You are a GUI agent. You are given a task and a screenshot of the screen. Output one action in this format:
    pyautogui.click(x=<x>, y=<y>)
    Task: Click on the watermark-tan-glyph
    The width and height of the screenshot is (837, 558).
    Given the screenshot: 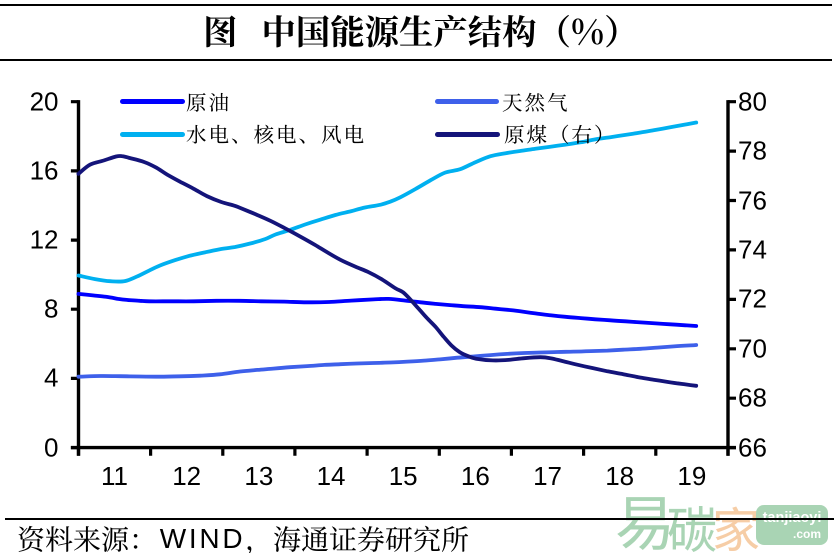 What is the action you would take?
    pyautogui.click(x=692, y=529)
    